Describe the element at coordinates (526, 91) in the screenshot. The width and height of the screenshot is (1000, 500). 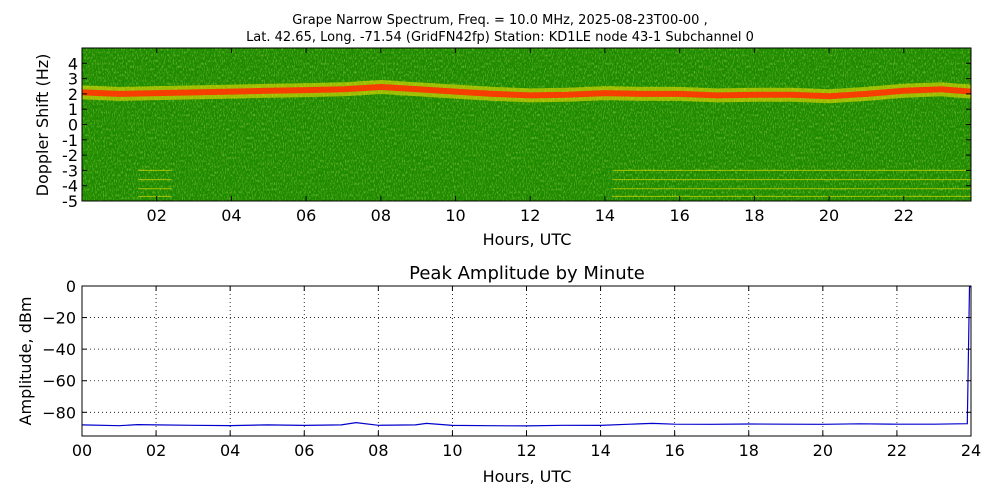
I see `spectrogram-peak-band` at that location.